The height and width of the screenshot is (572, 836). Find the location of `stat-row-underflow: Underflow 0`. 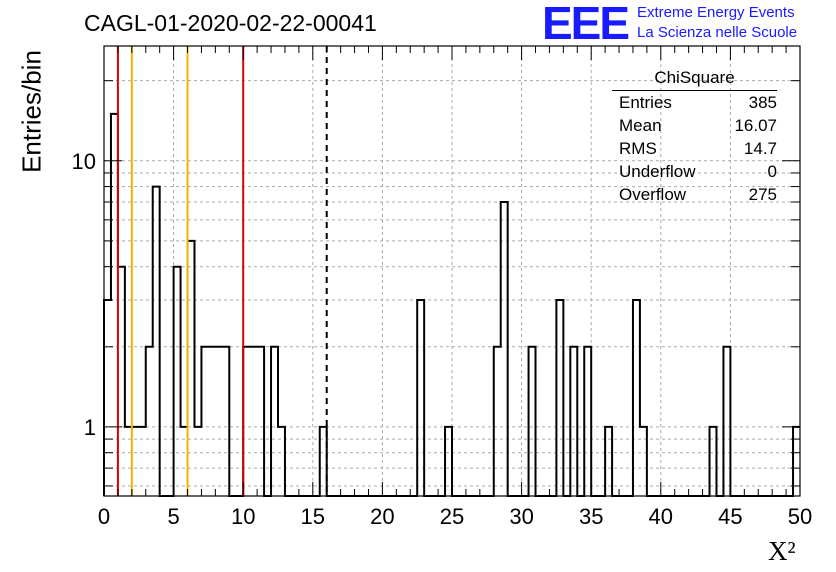

stat-row-underflow: Underflow 0 is located at coordinates (694, 171).